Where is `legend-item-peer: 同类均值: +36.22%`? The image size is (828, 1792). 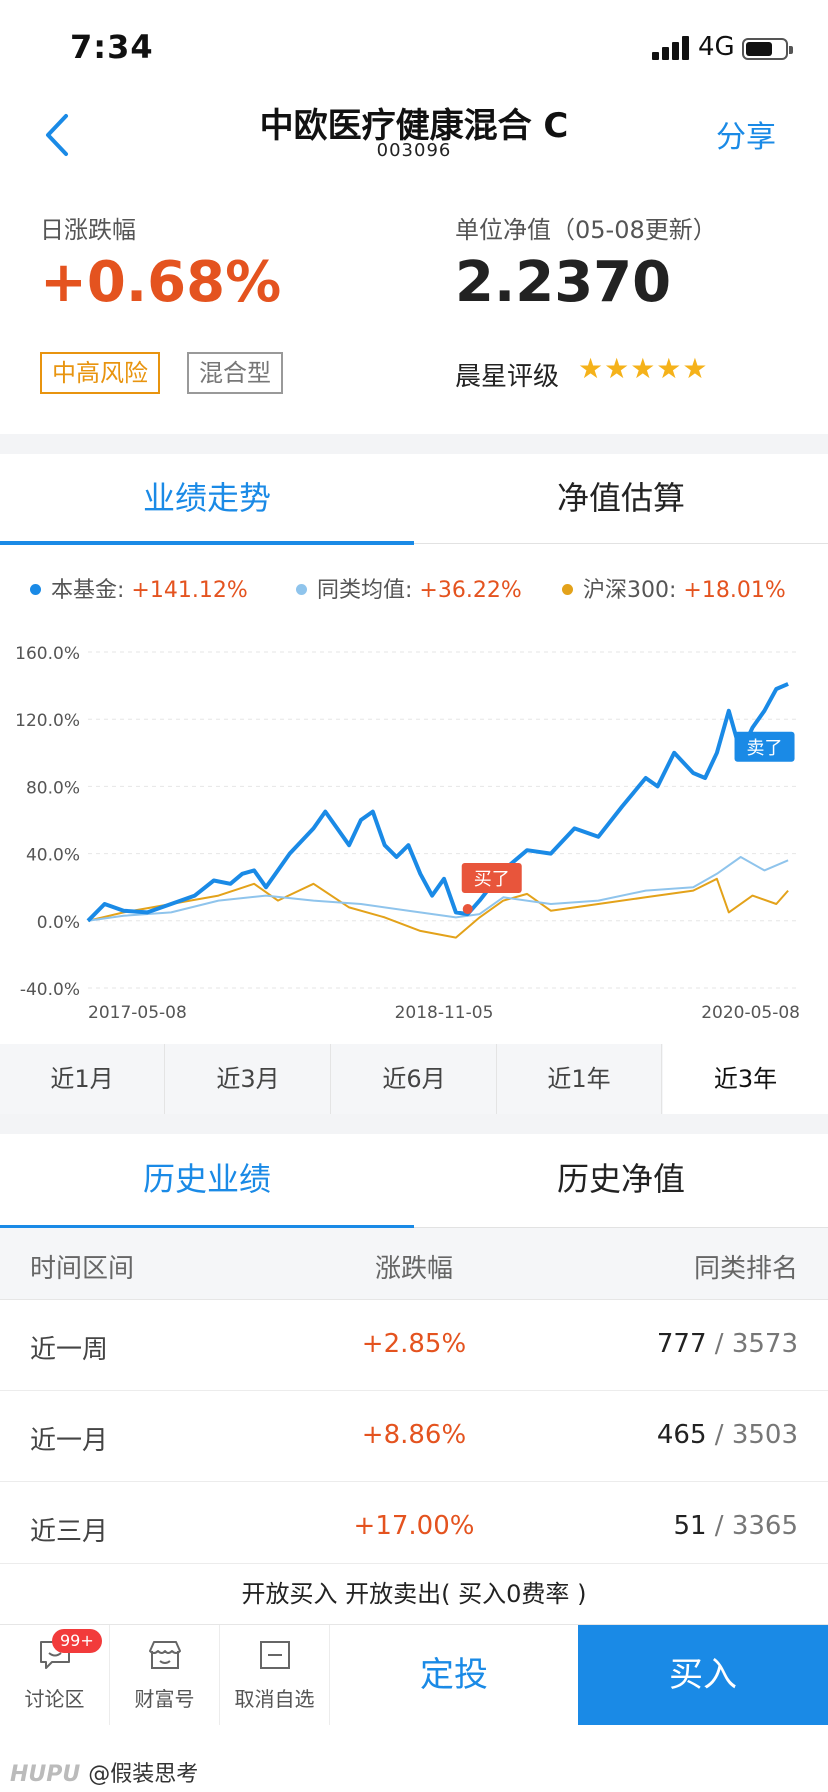 legend-item-peer: 同类均值: +36.22% is located at coordinates (409, 588).